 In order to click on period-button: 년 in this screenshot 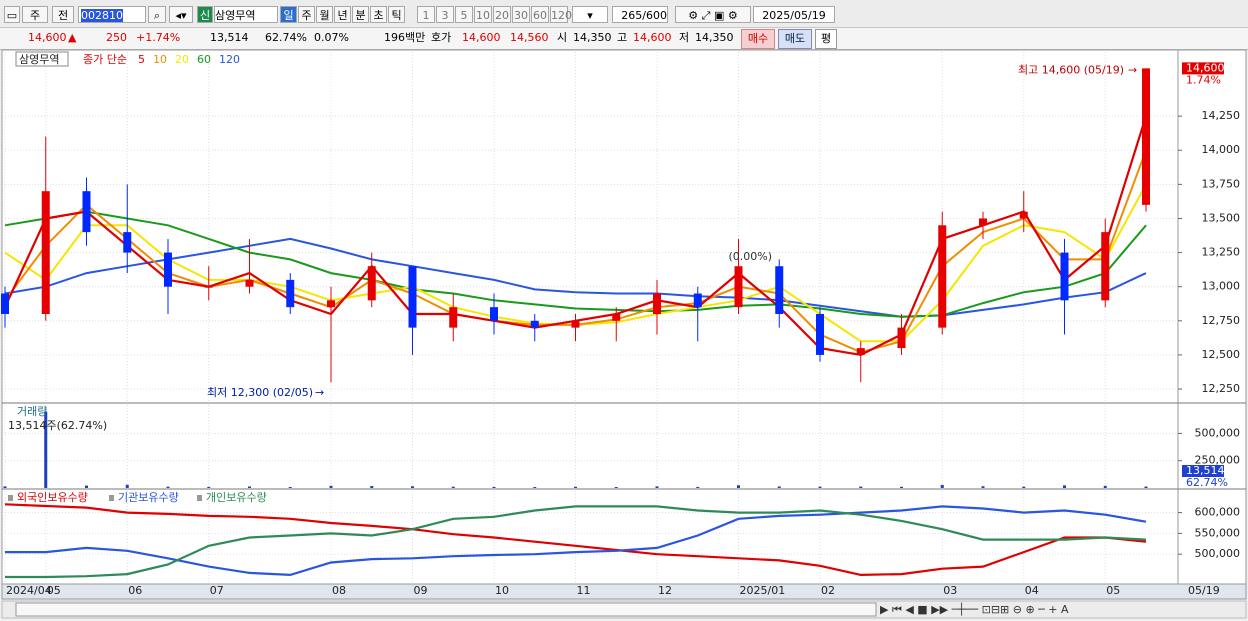, I will do `click(342, 14)`.